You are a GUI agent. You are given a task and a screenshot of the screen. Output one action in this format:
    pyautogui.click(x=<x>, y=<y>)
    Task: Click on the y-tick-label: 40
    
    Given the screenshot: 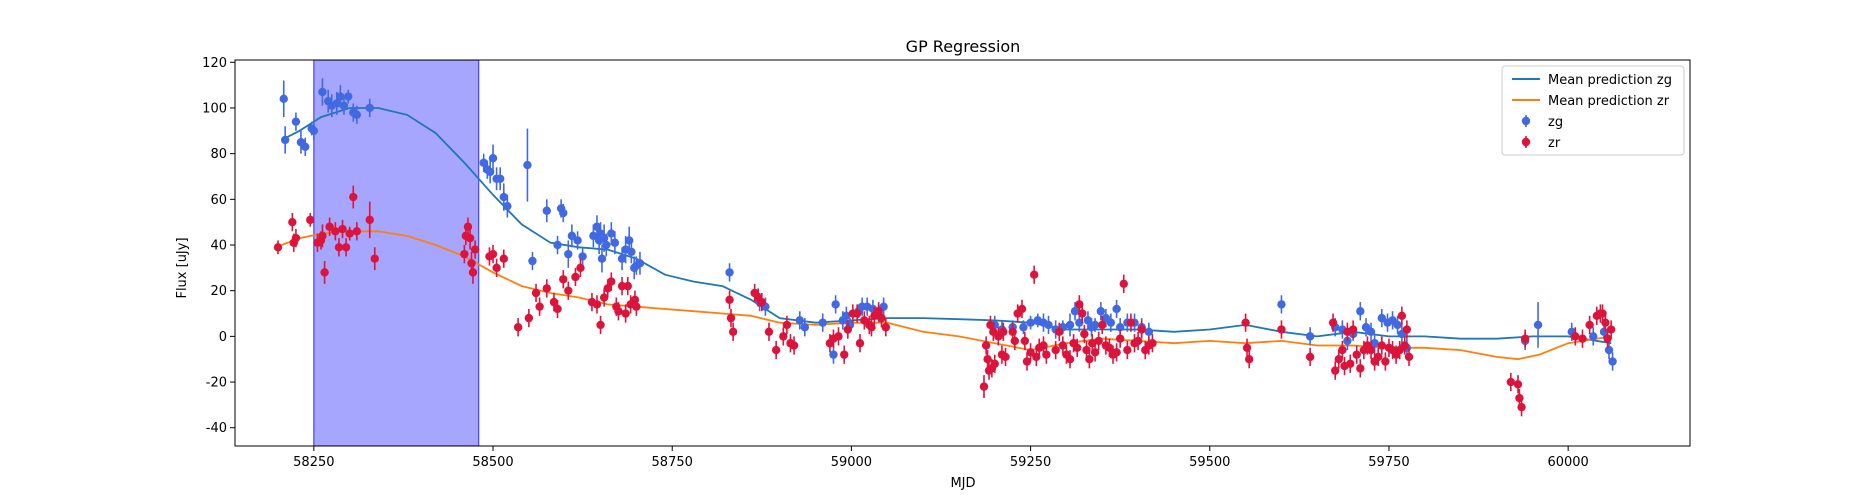 What is the action you would take?
    pyautogui.click(x=218, y=246)
    